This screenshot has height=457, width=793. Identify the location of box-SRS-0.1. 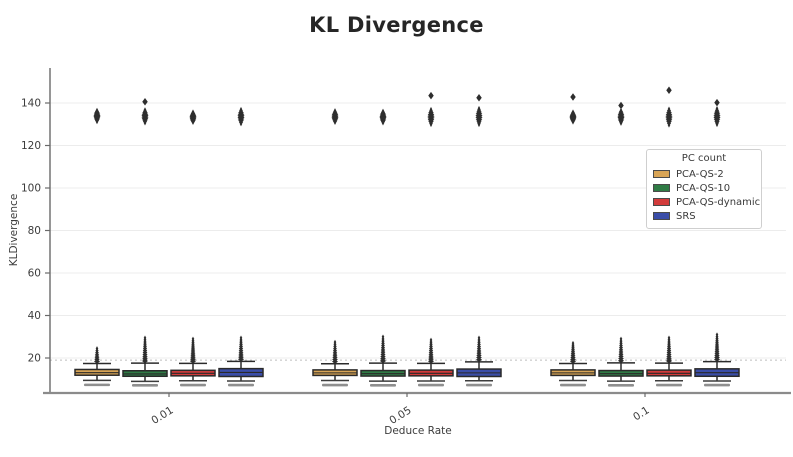
(717, 242).